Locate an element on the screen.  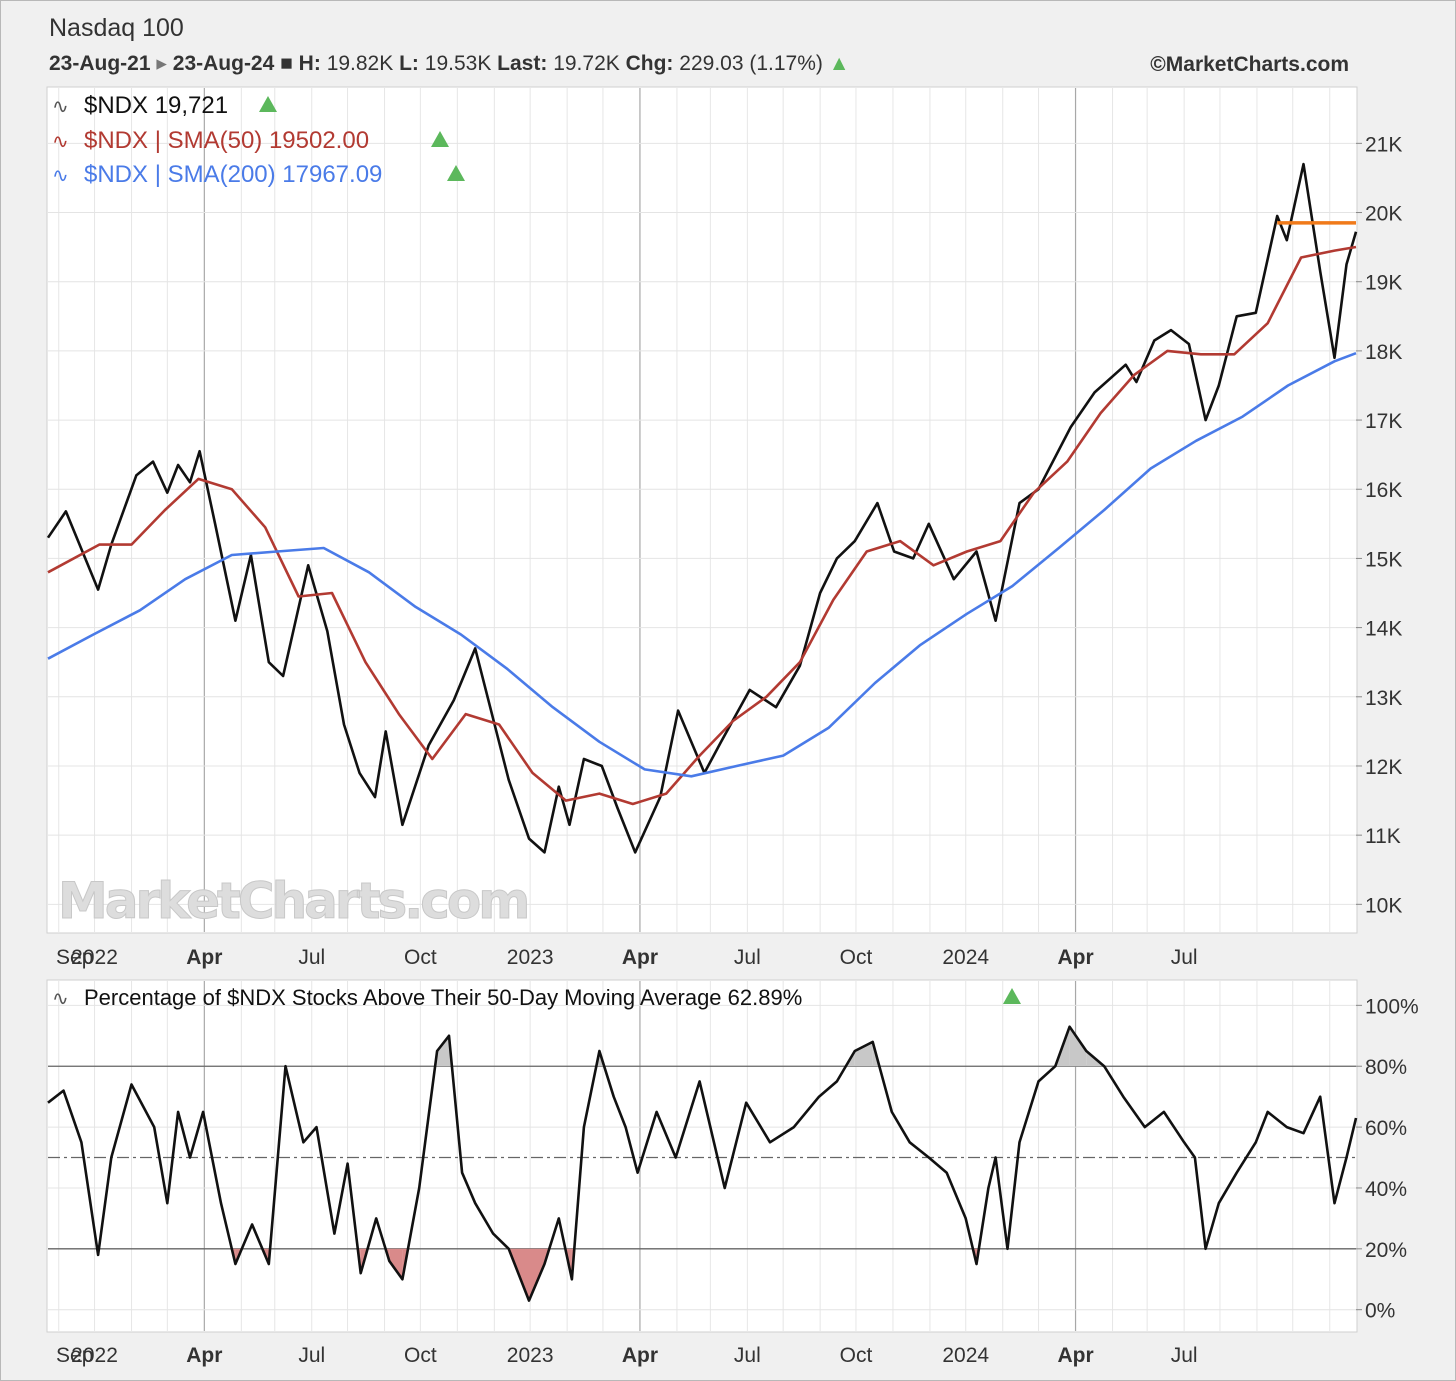
last-value: 19.72K is located at coordinates (586, 63).